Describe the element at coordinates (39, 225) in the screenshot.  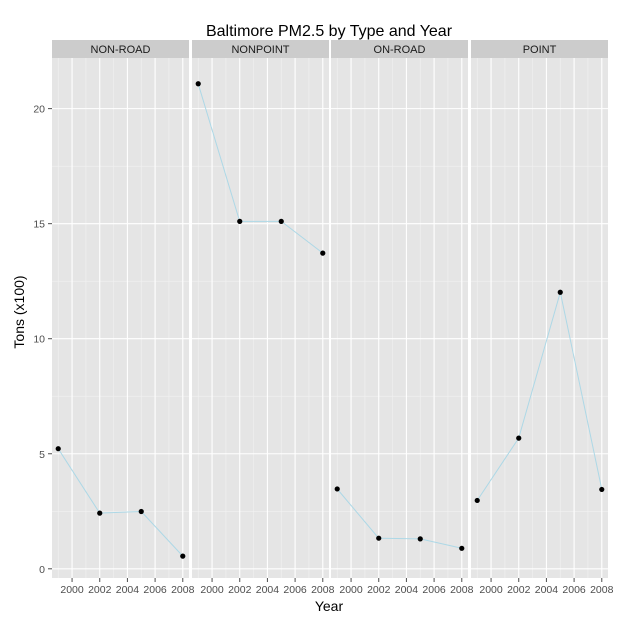
I see `y-tick-label: 15` at that location.